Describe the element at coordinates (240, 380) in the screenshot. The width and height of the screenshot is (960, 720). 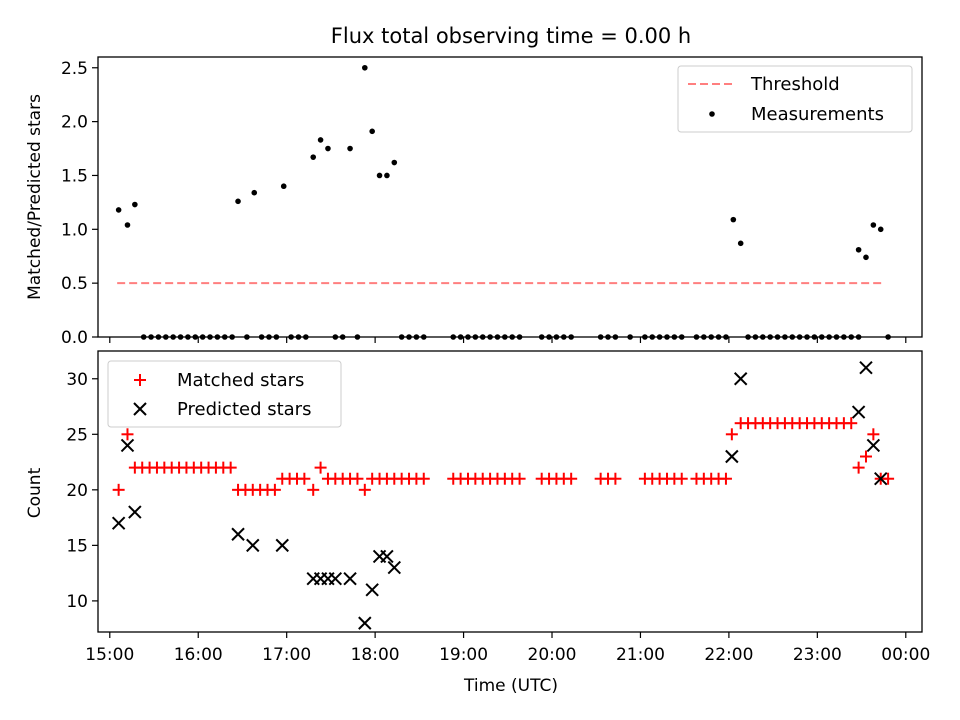
I see `legend-matched-label: Matched stars` at that location.